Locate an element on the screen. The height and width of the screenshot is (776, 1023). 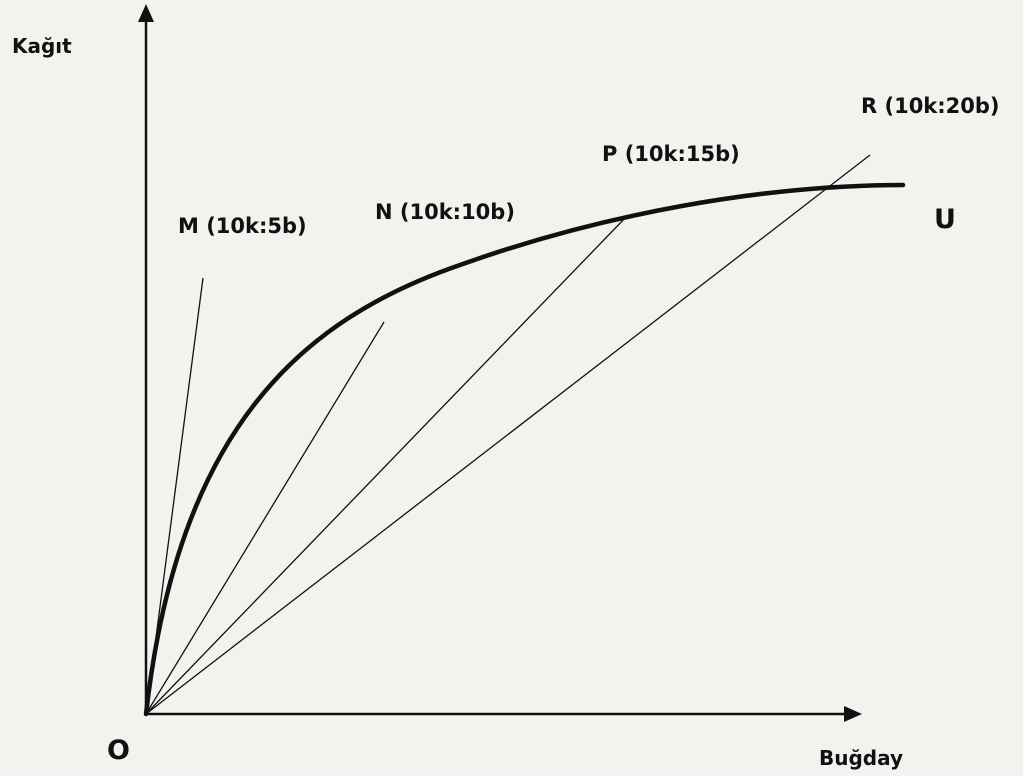
x-axis-arrowhead is located at coordinates (853, 714).